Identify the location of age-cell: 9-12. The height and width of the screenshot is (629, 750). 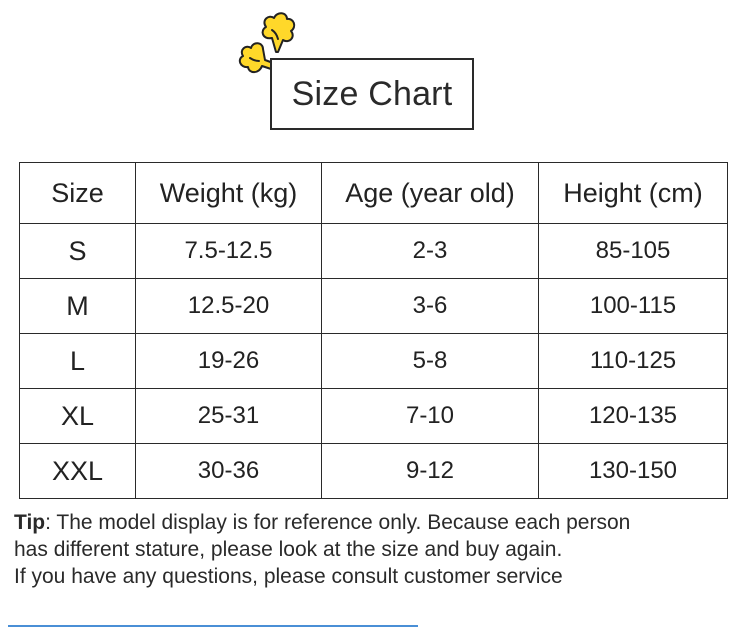
(430, 471).